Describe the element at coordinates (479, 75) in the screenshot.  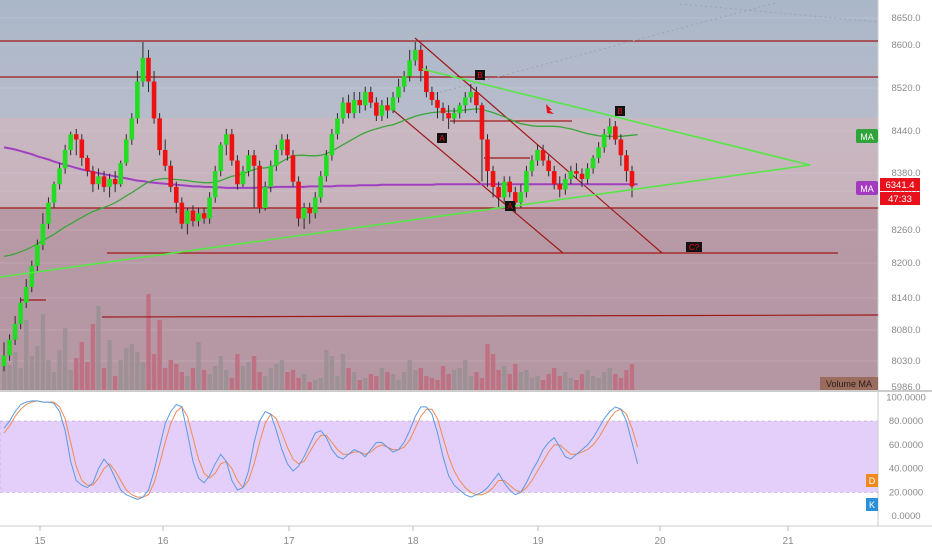
I see `label-b1: B` at that location.